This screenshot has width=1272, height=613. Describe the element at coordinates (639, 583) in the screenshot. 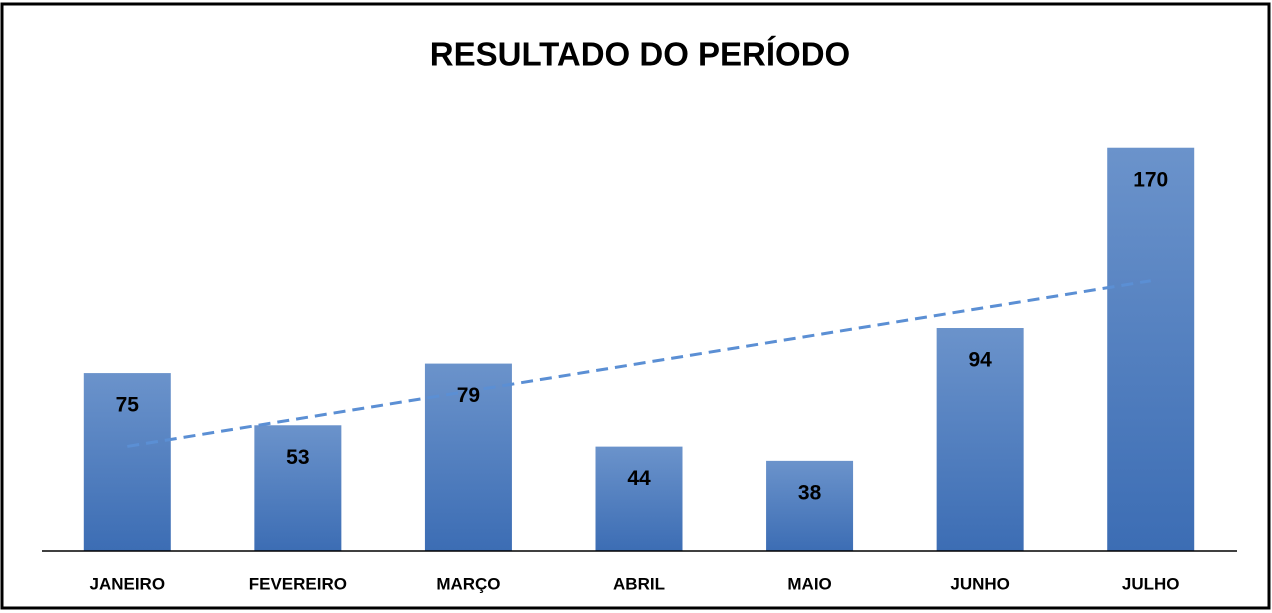

I see `x-tick-label: ABRIL` at that location.